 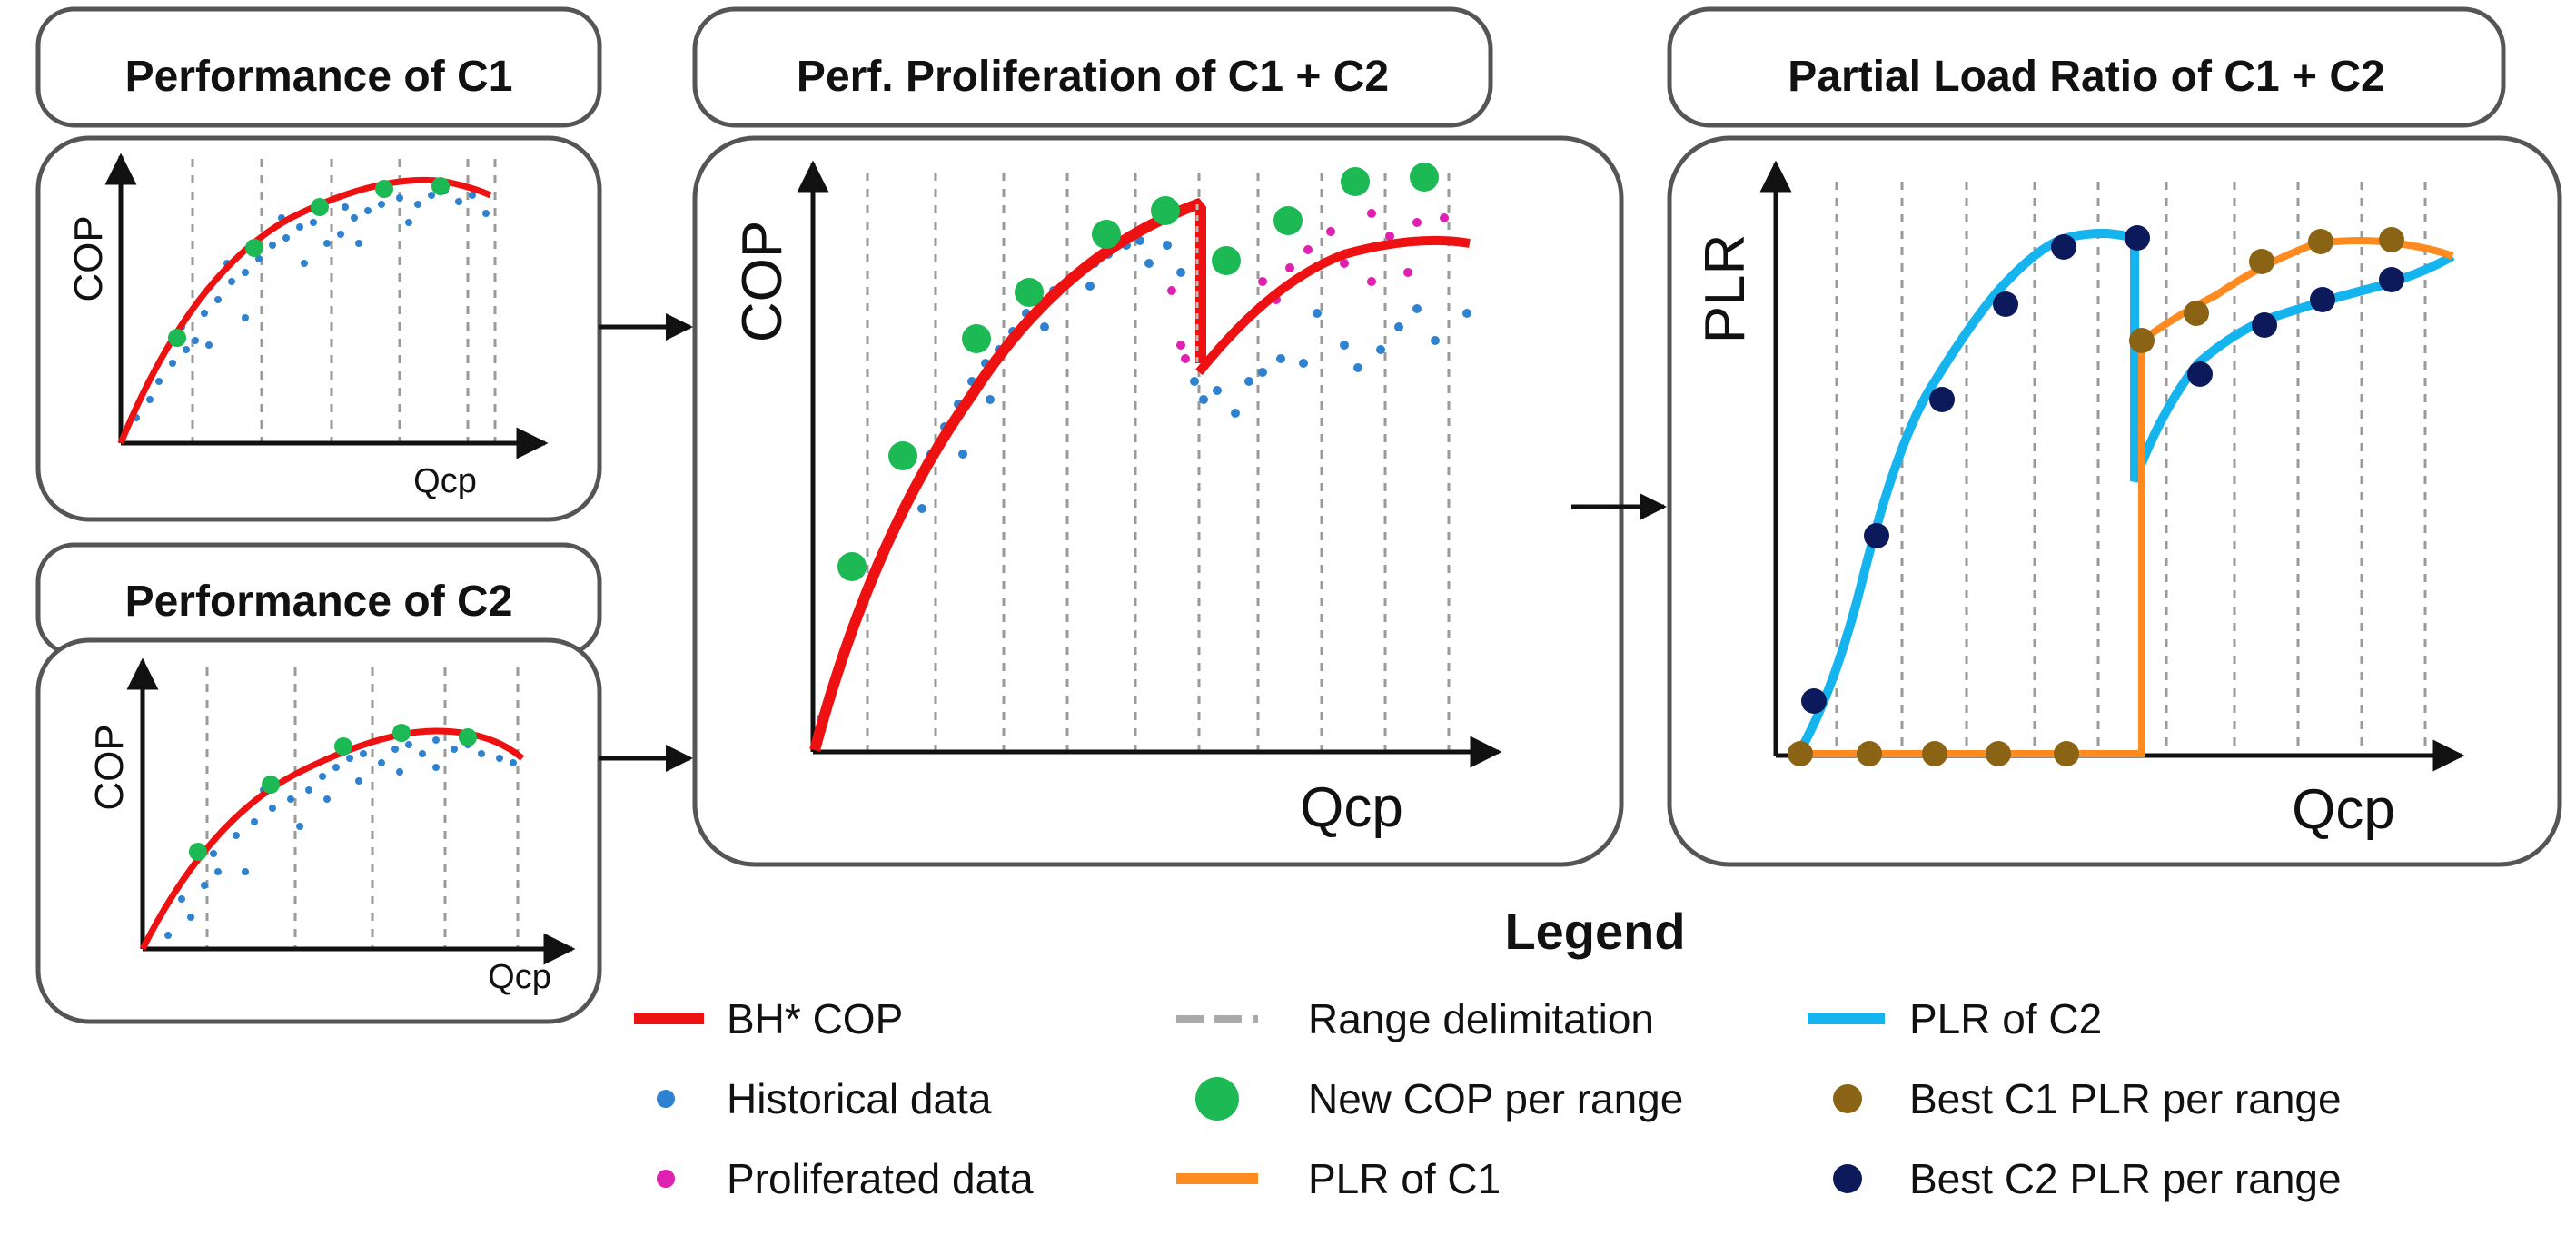 What do you see at coordinates (1404, 1178) in the screenshot?
I see `legend-label-plr-c1: PLR of C1` at bounding box center [1404, 1178].